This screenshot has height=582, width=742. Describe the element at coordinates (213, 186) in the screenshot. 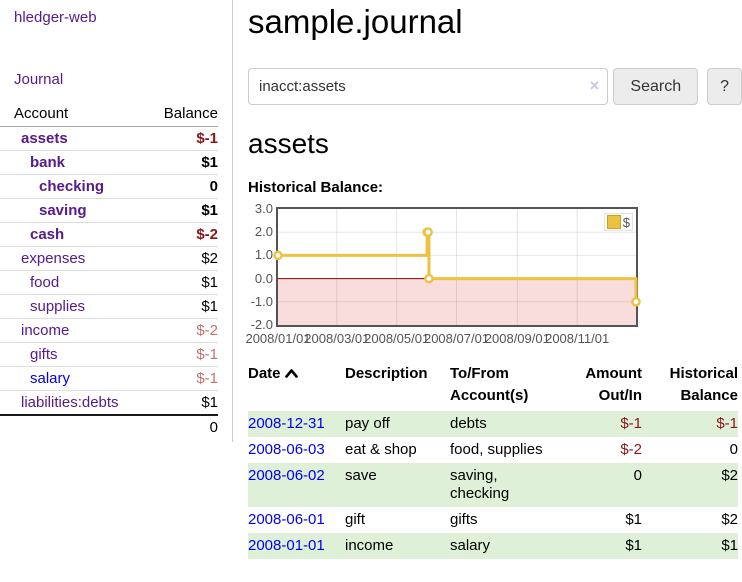

I see `account-balance: 0` at that location.